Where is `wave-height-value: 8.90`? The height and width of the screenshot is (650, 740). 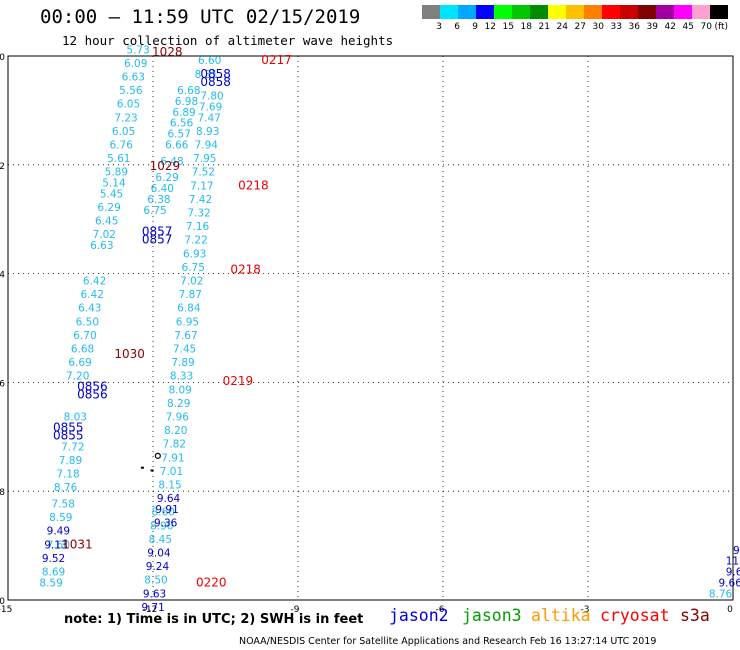
wave-height-value: 8.90 is located at coordinates (161, 526).